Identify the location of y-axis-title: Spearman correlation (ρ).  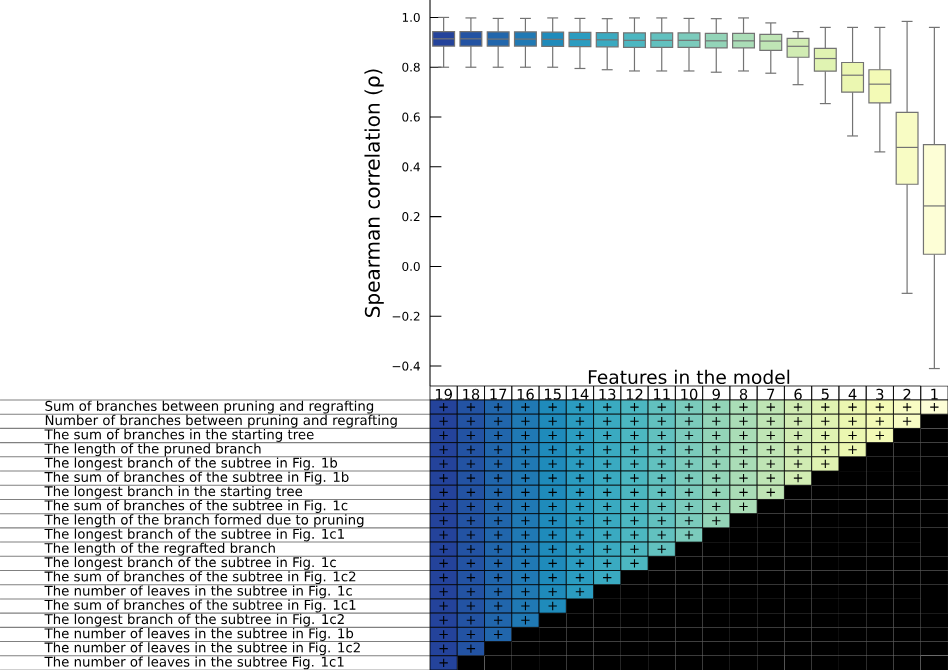
(374, 193).